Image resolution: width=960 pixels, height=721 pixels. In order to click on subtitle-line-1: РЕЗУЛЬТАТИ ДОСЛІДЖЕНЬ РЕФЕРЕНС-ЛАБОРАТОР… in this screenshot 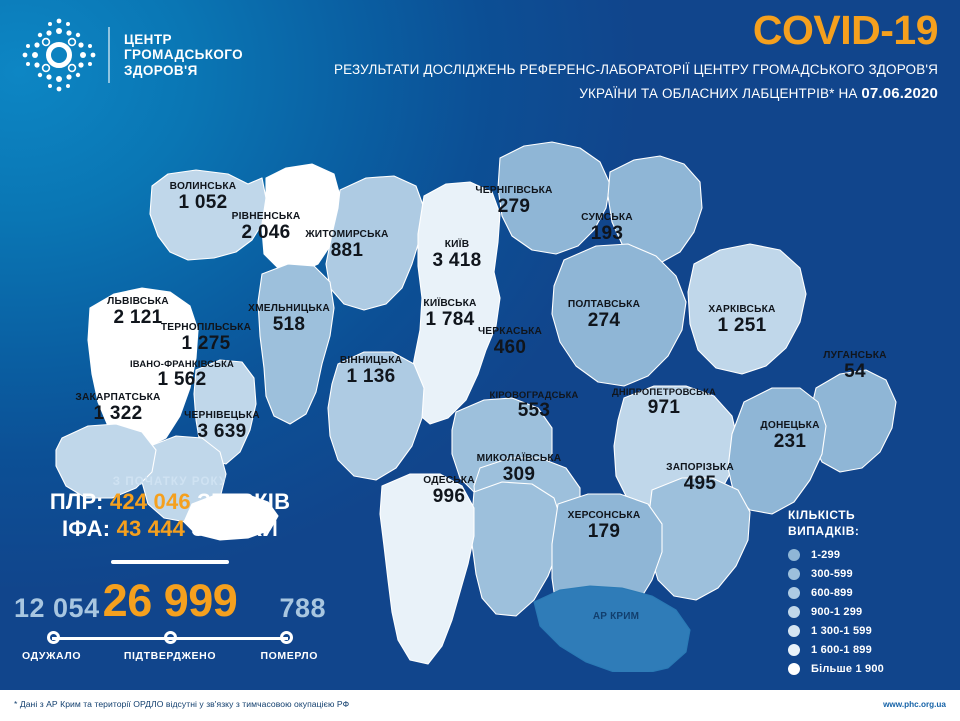, I will do `click(636, 69)`.